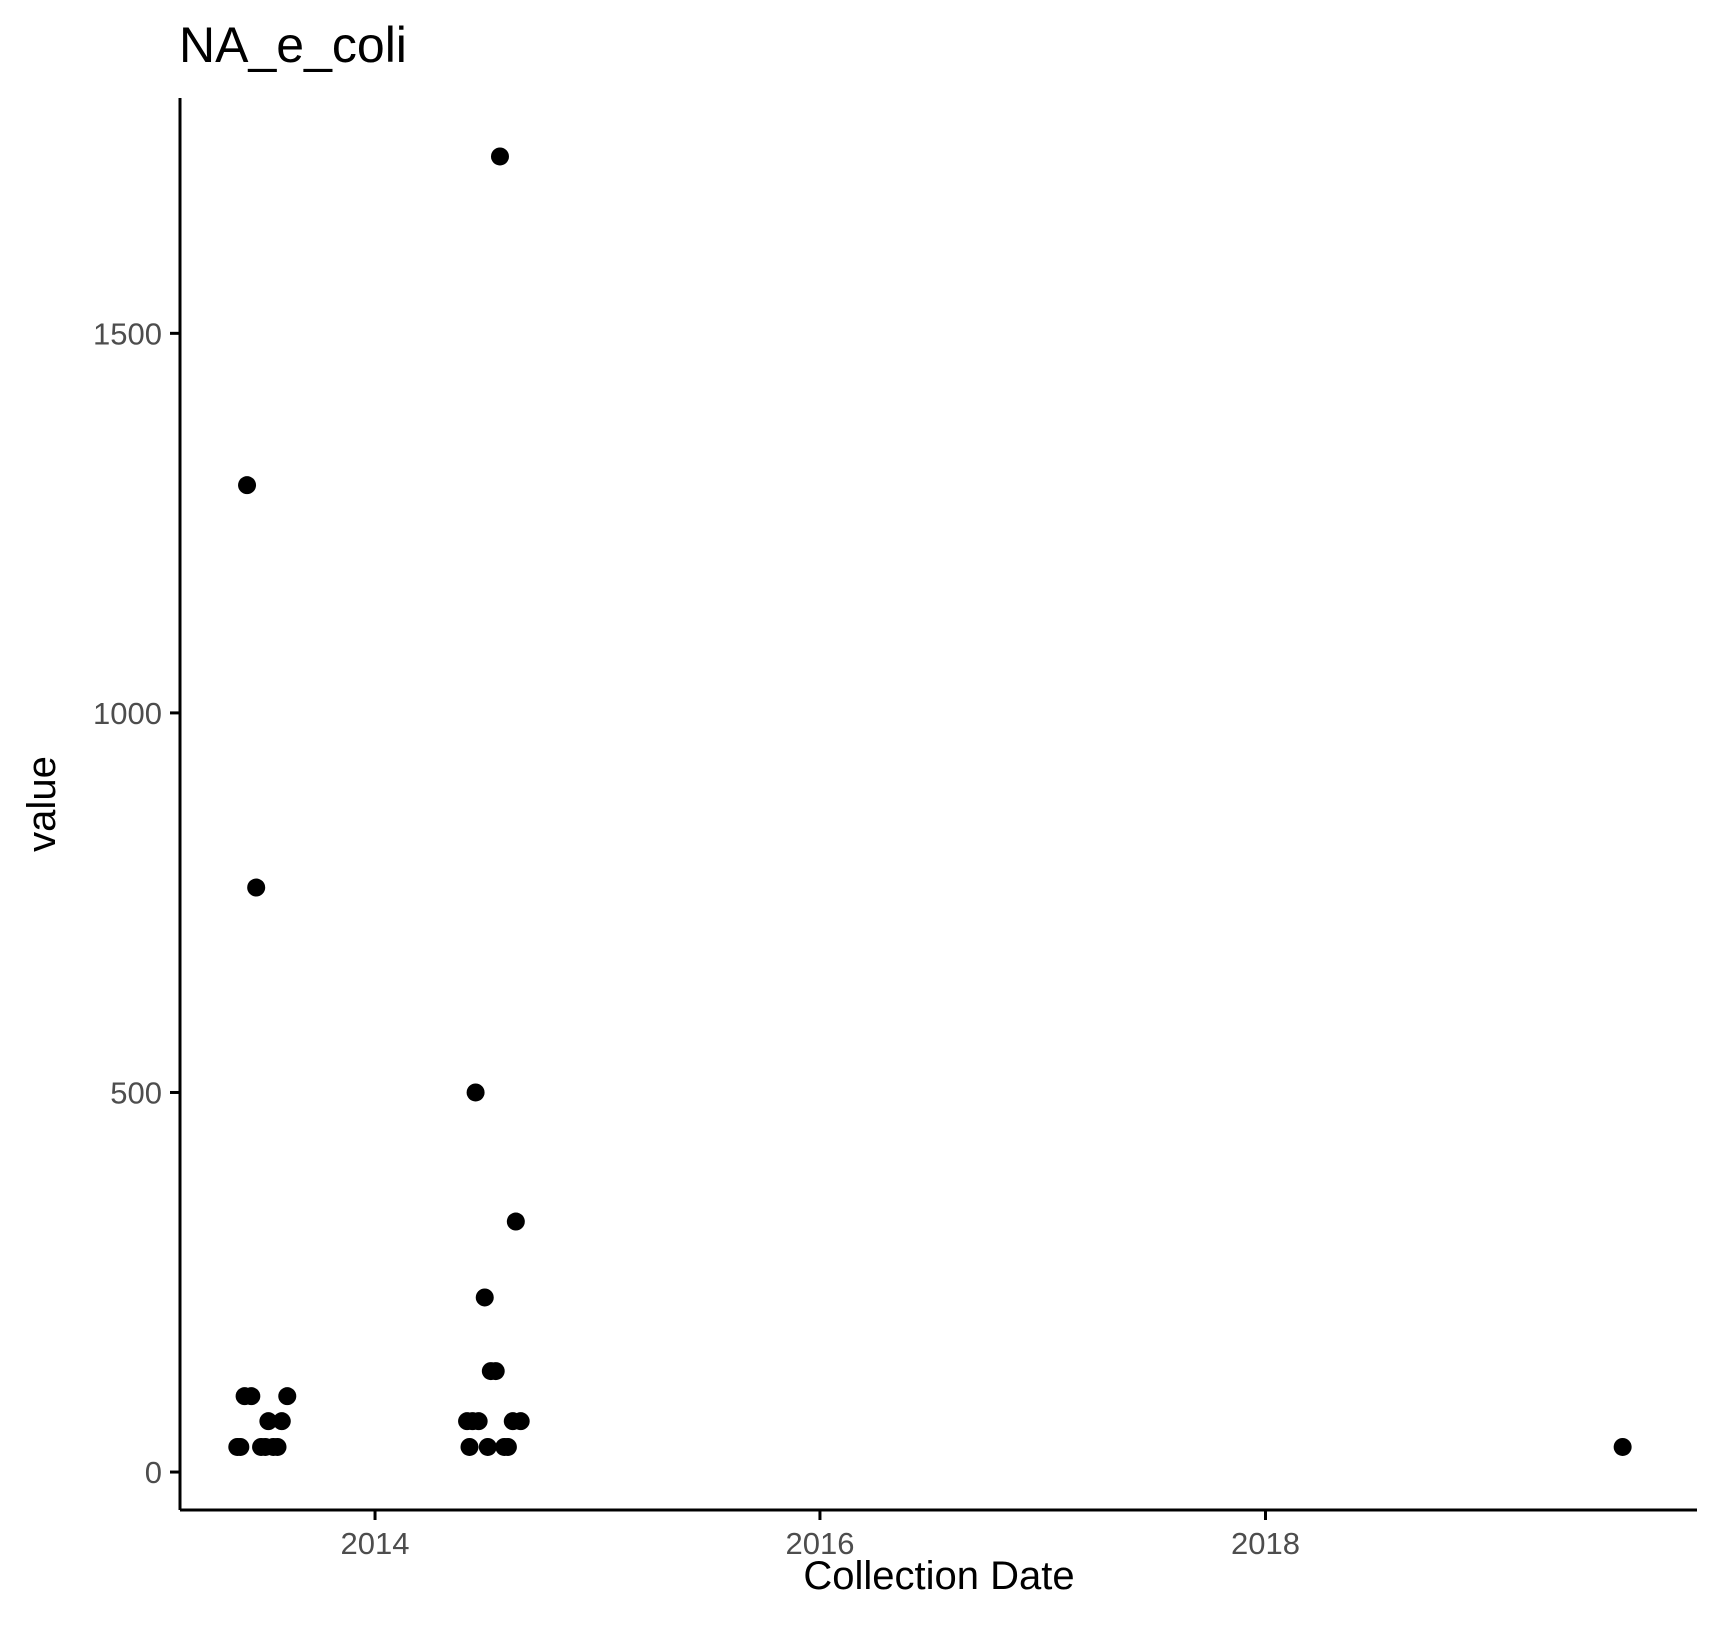  Describe the element at coordinates (1265, 1543) in the screenshot. I see `x-tick-label: 2018` at that location.